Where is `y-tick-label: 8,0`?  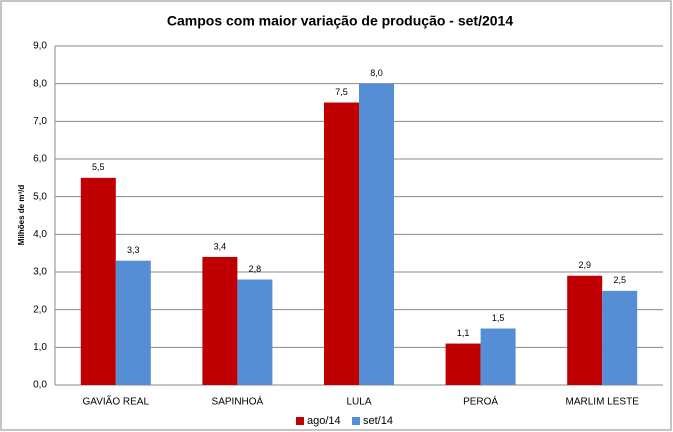
y-tick-label: 8,0 is located at coordinates (40, 83).